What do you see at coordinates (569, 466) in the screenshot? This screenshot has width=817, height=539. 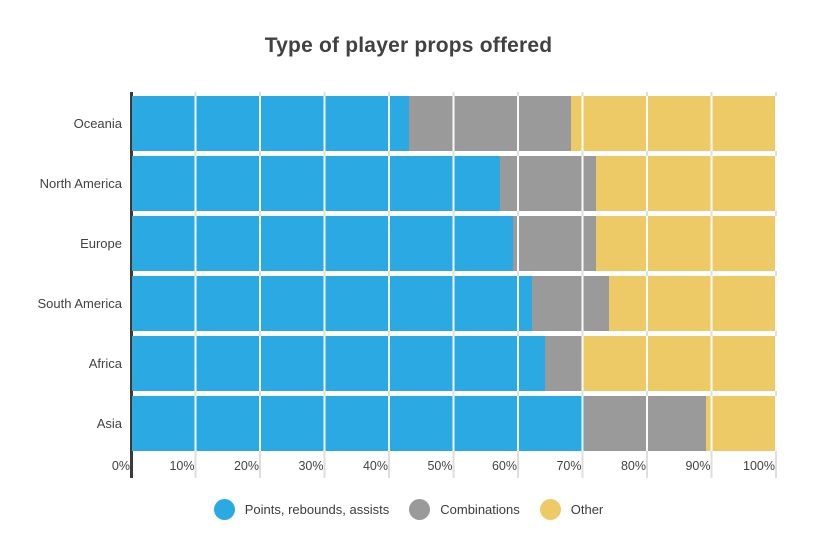 I see `x-tick-label: 70%` at bounding box center [569, 466].